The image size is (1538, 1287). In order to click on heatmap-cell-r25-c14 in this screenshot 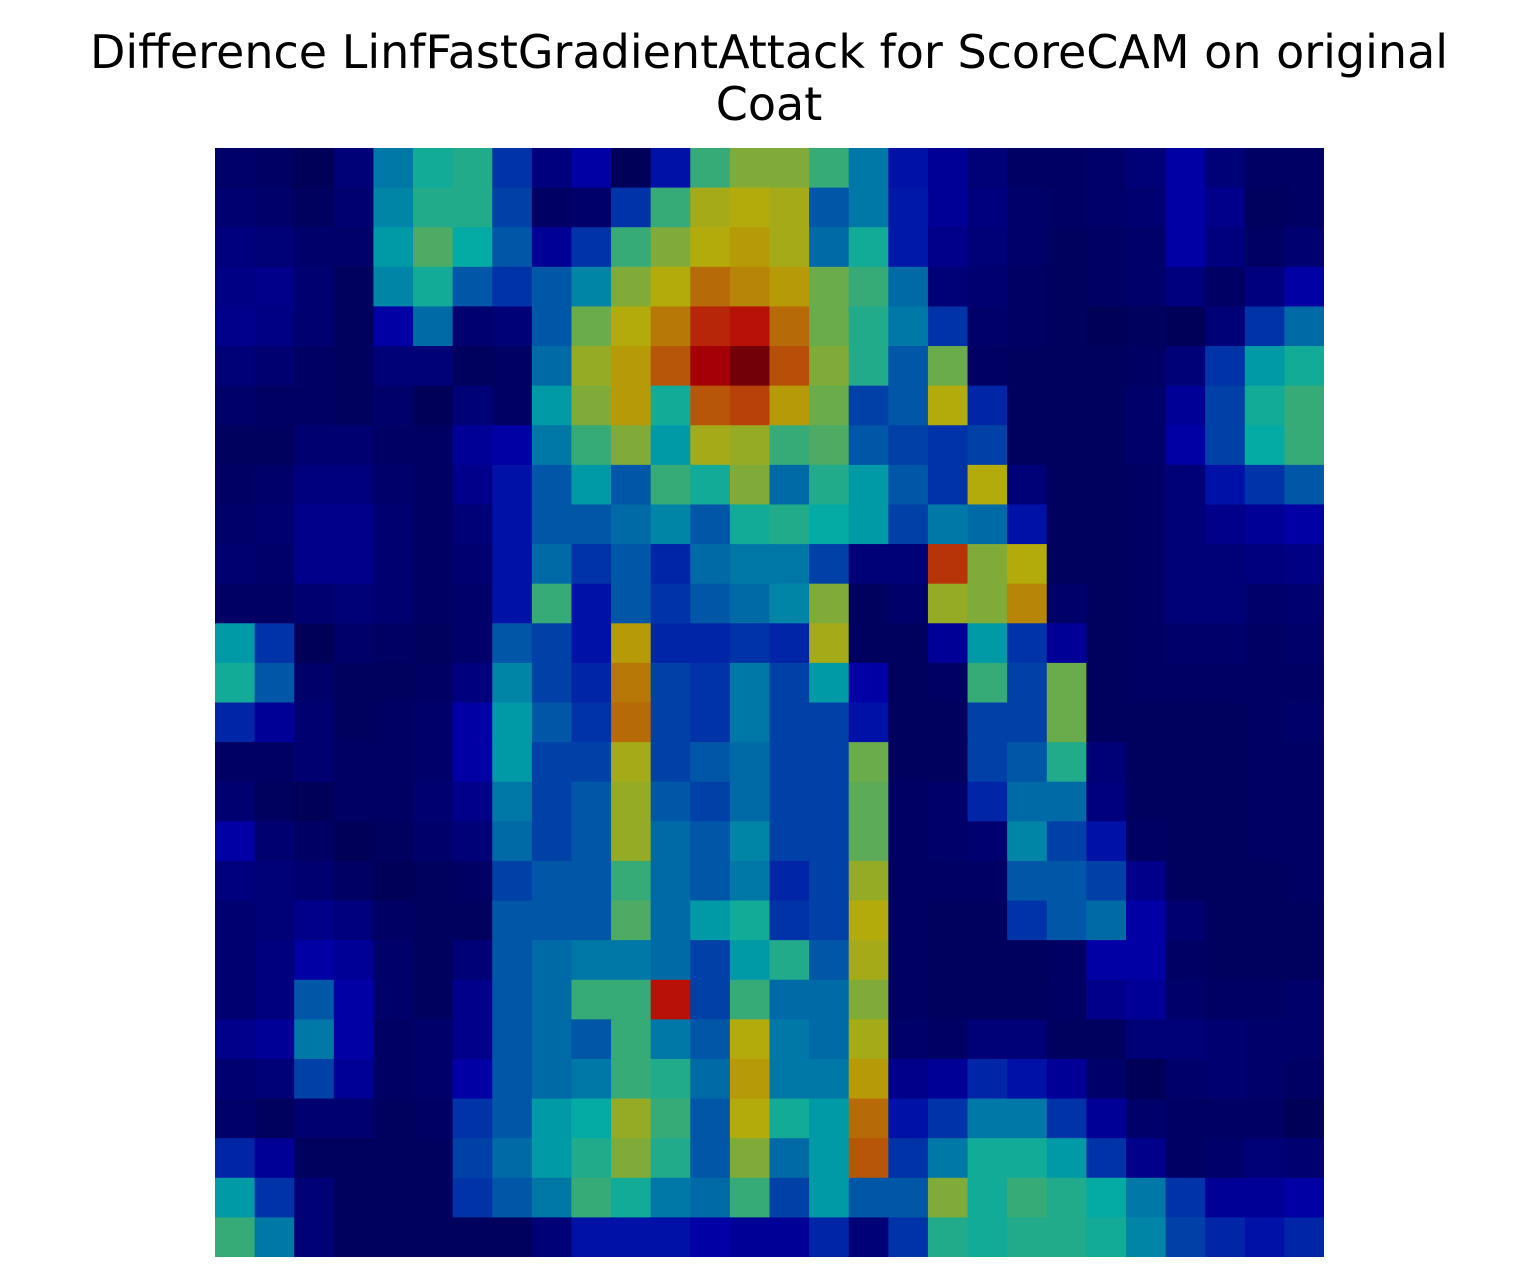, I will do `click(789, 1158)`.